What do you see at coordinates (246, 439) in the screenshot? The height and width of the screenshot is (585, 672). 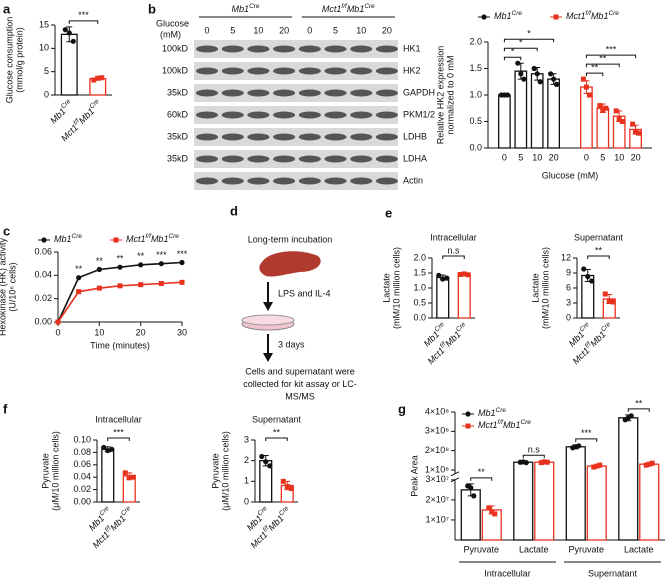 I see `y-tick-label: 3` at bounding box center [246, 439].